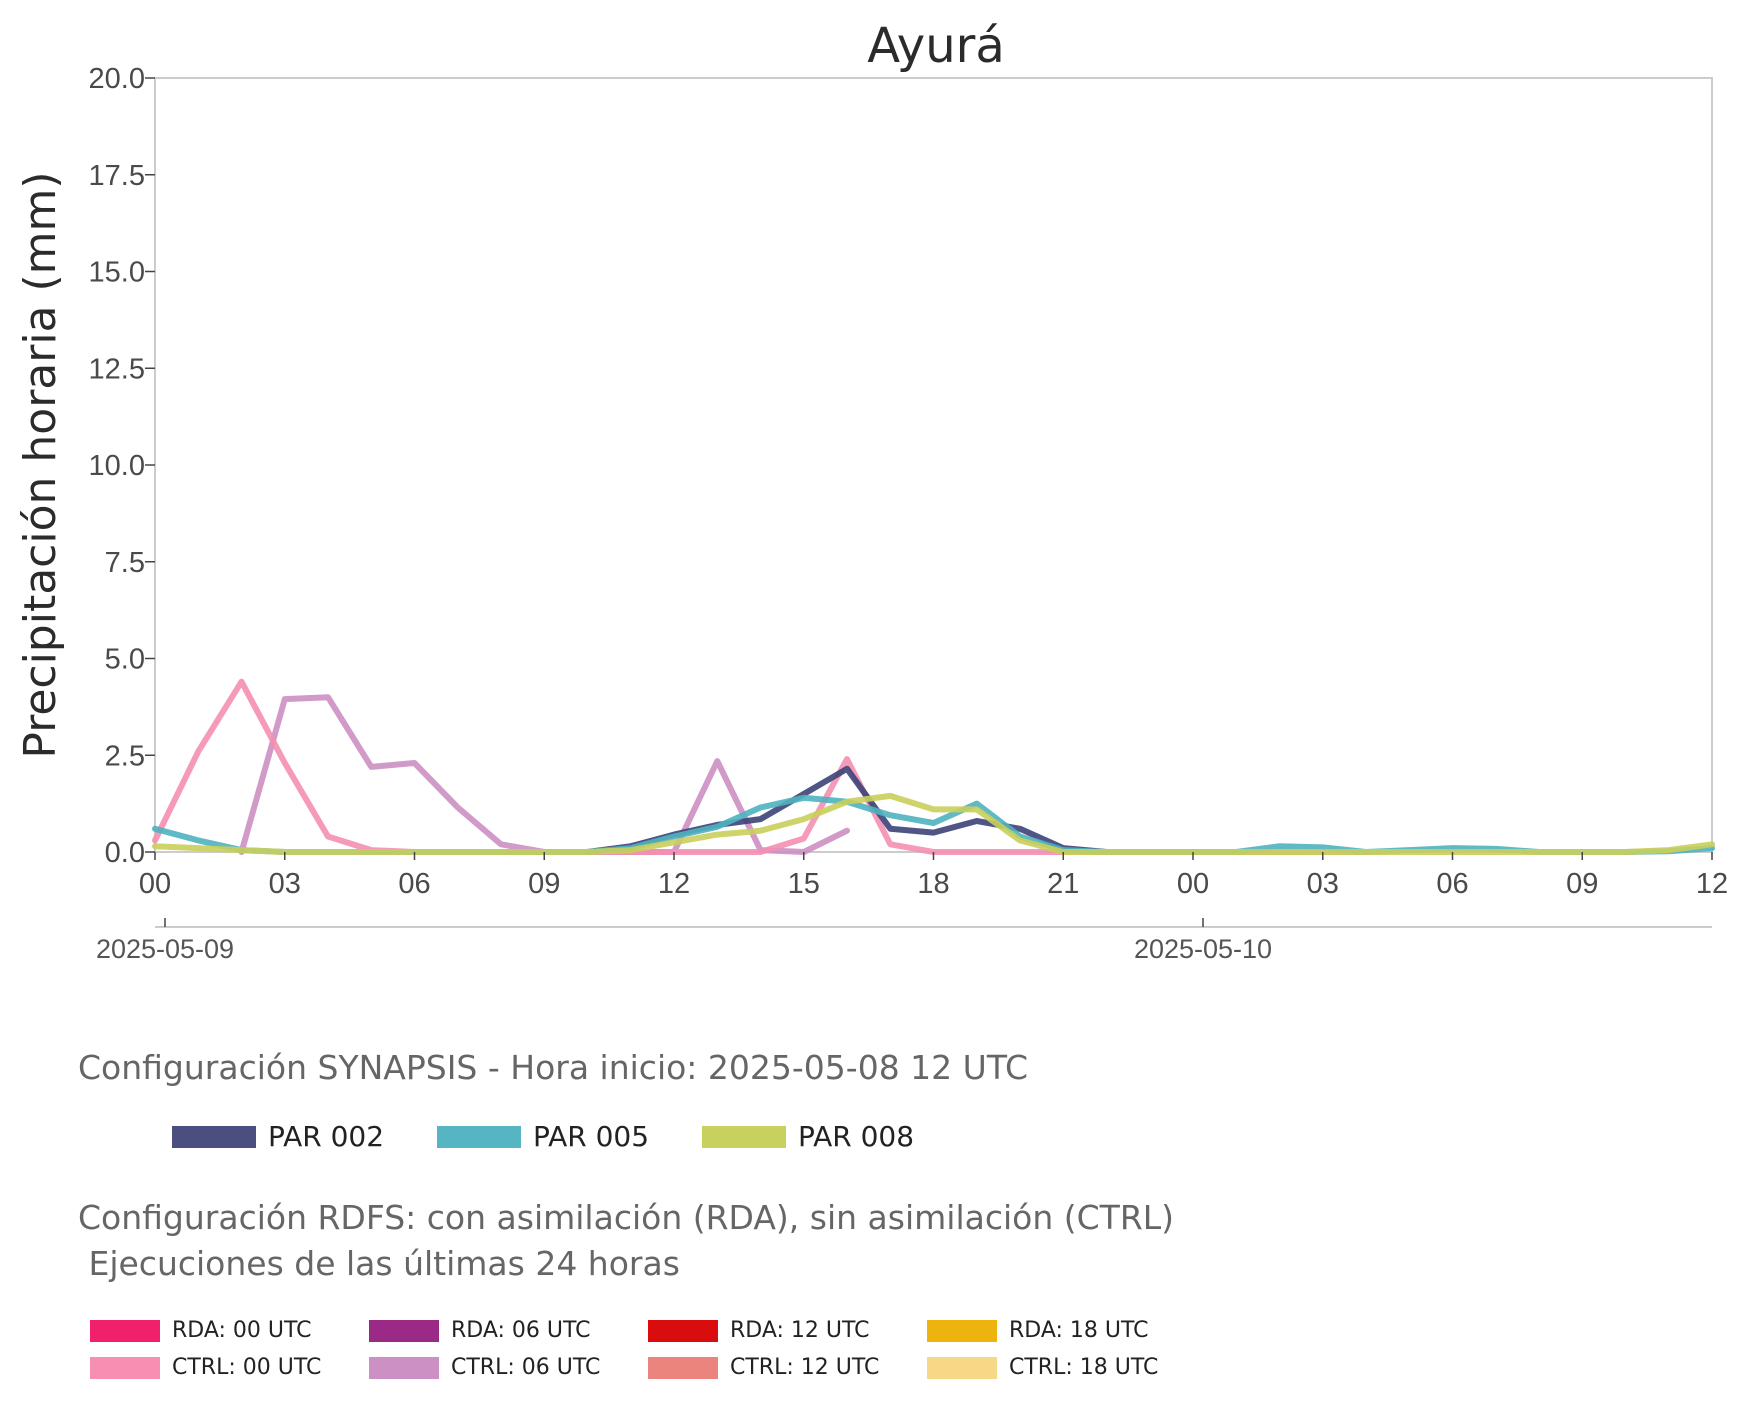 The width and height of the screenshot is (1743, 1410). I want to click on y-tick-label: 17.5, so click(117, 176).